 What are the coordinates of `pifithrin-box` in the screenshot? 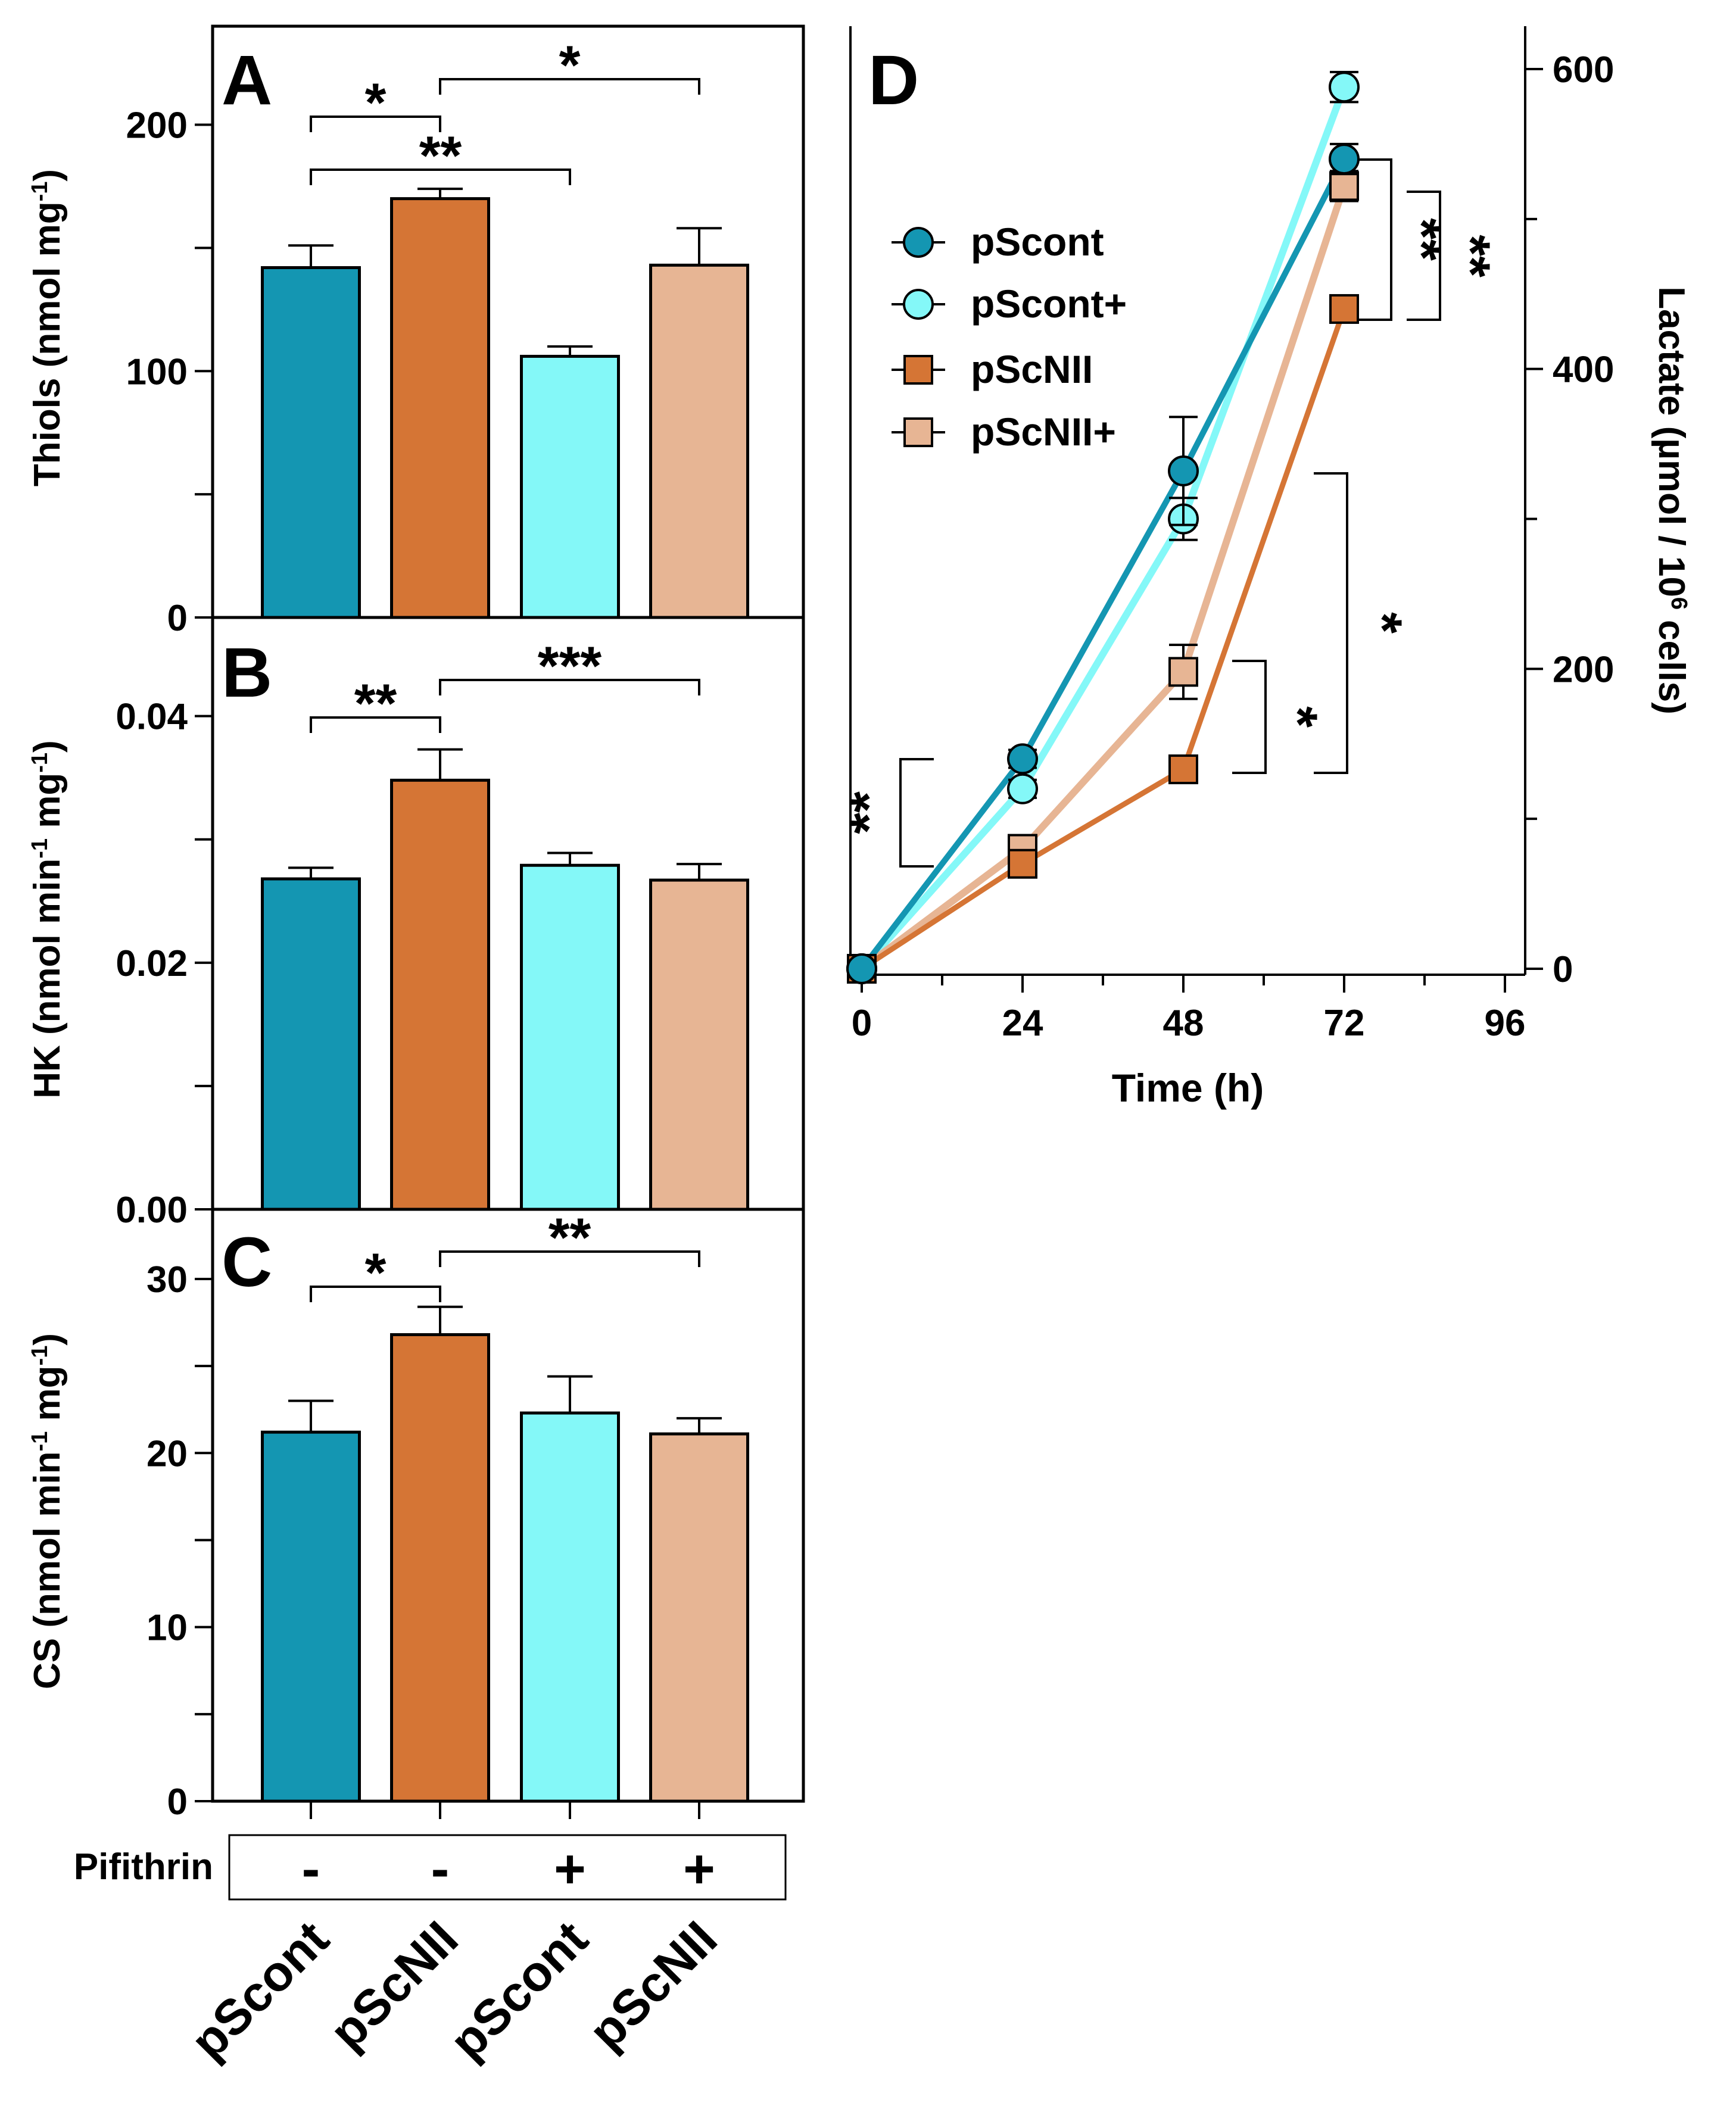 It's located at (507, 1868).